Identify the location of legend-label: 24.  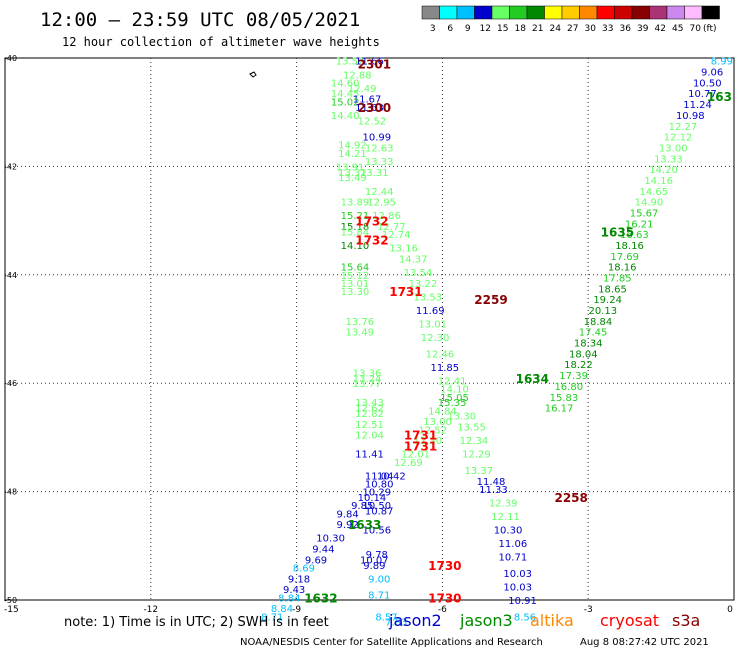
(556, 29).